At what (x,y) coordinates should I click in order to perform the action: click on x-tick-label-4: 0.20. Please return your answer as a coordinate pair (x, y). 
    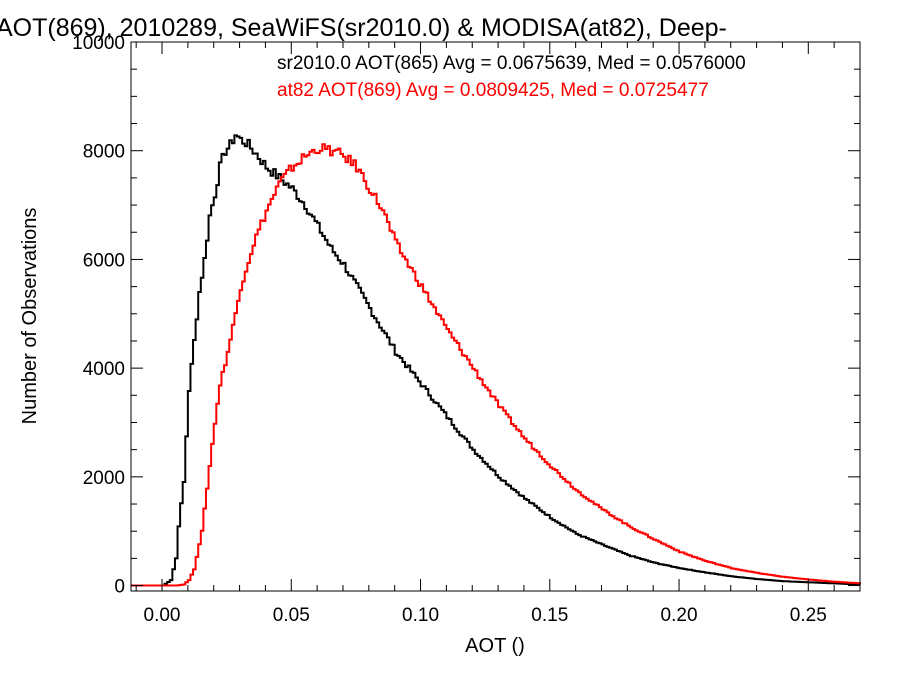
    Looking at the image, I should click on (679, 615).